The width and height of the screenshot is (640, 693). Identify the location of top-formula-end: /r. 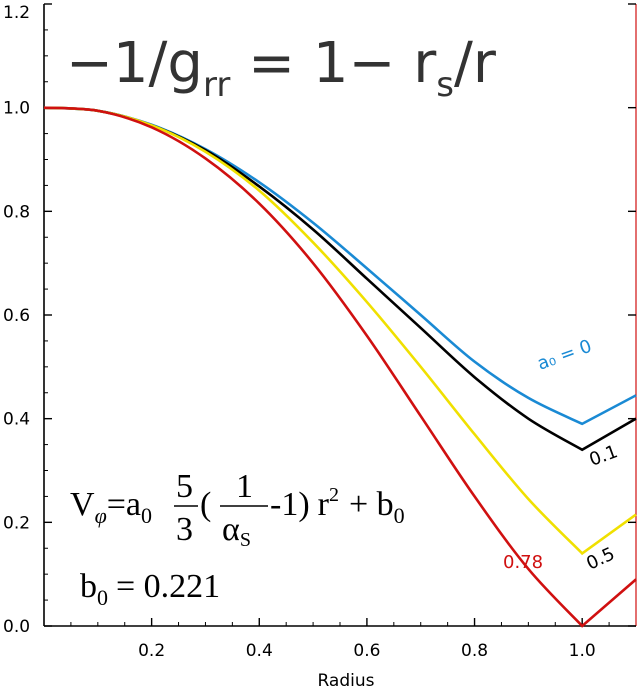
(475, 63).